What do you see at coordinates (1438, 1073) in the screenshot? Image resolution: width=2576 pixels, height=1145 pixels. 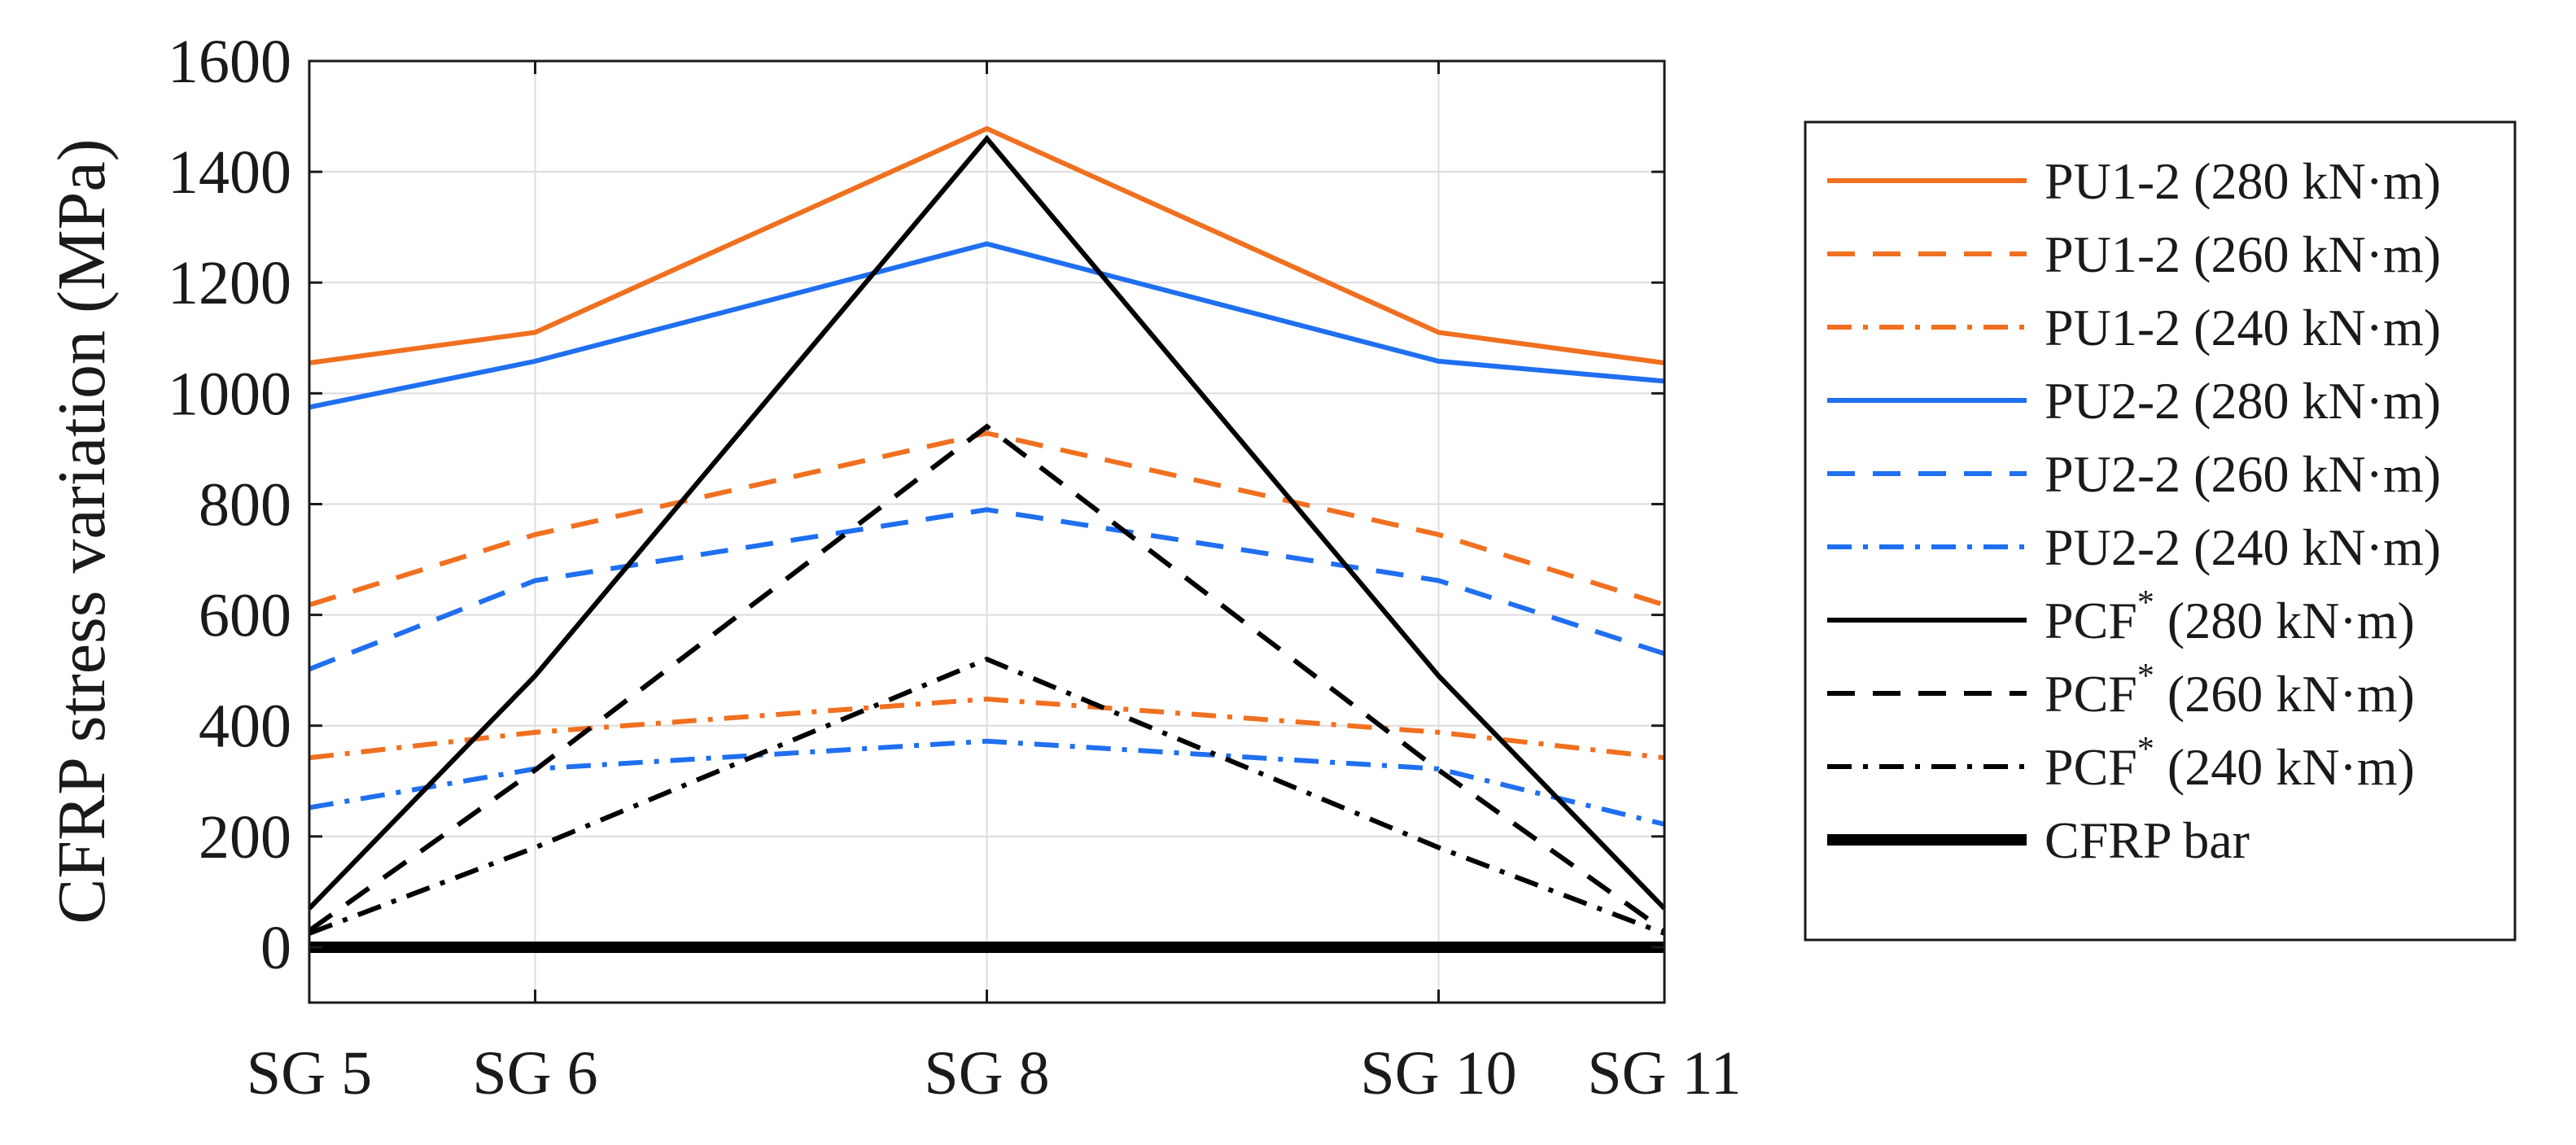 I see `x-tick-label: SG 10` at bounding box center [1438, 1073].